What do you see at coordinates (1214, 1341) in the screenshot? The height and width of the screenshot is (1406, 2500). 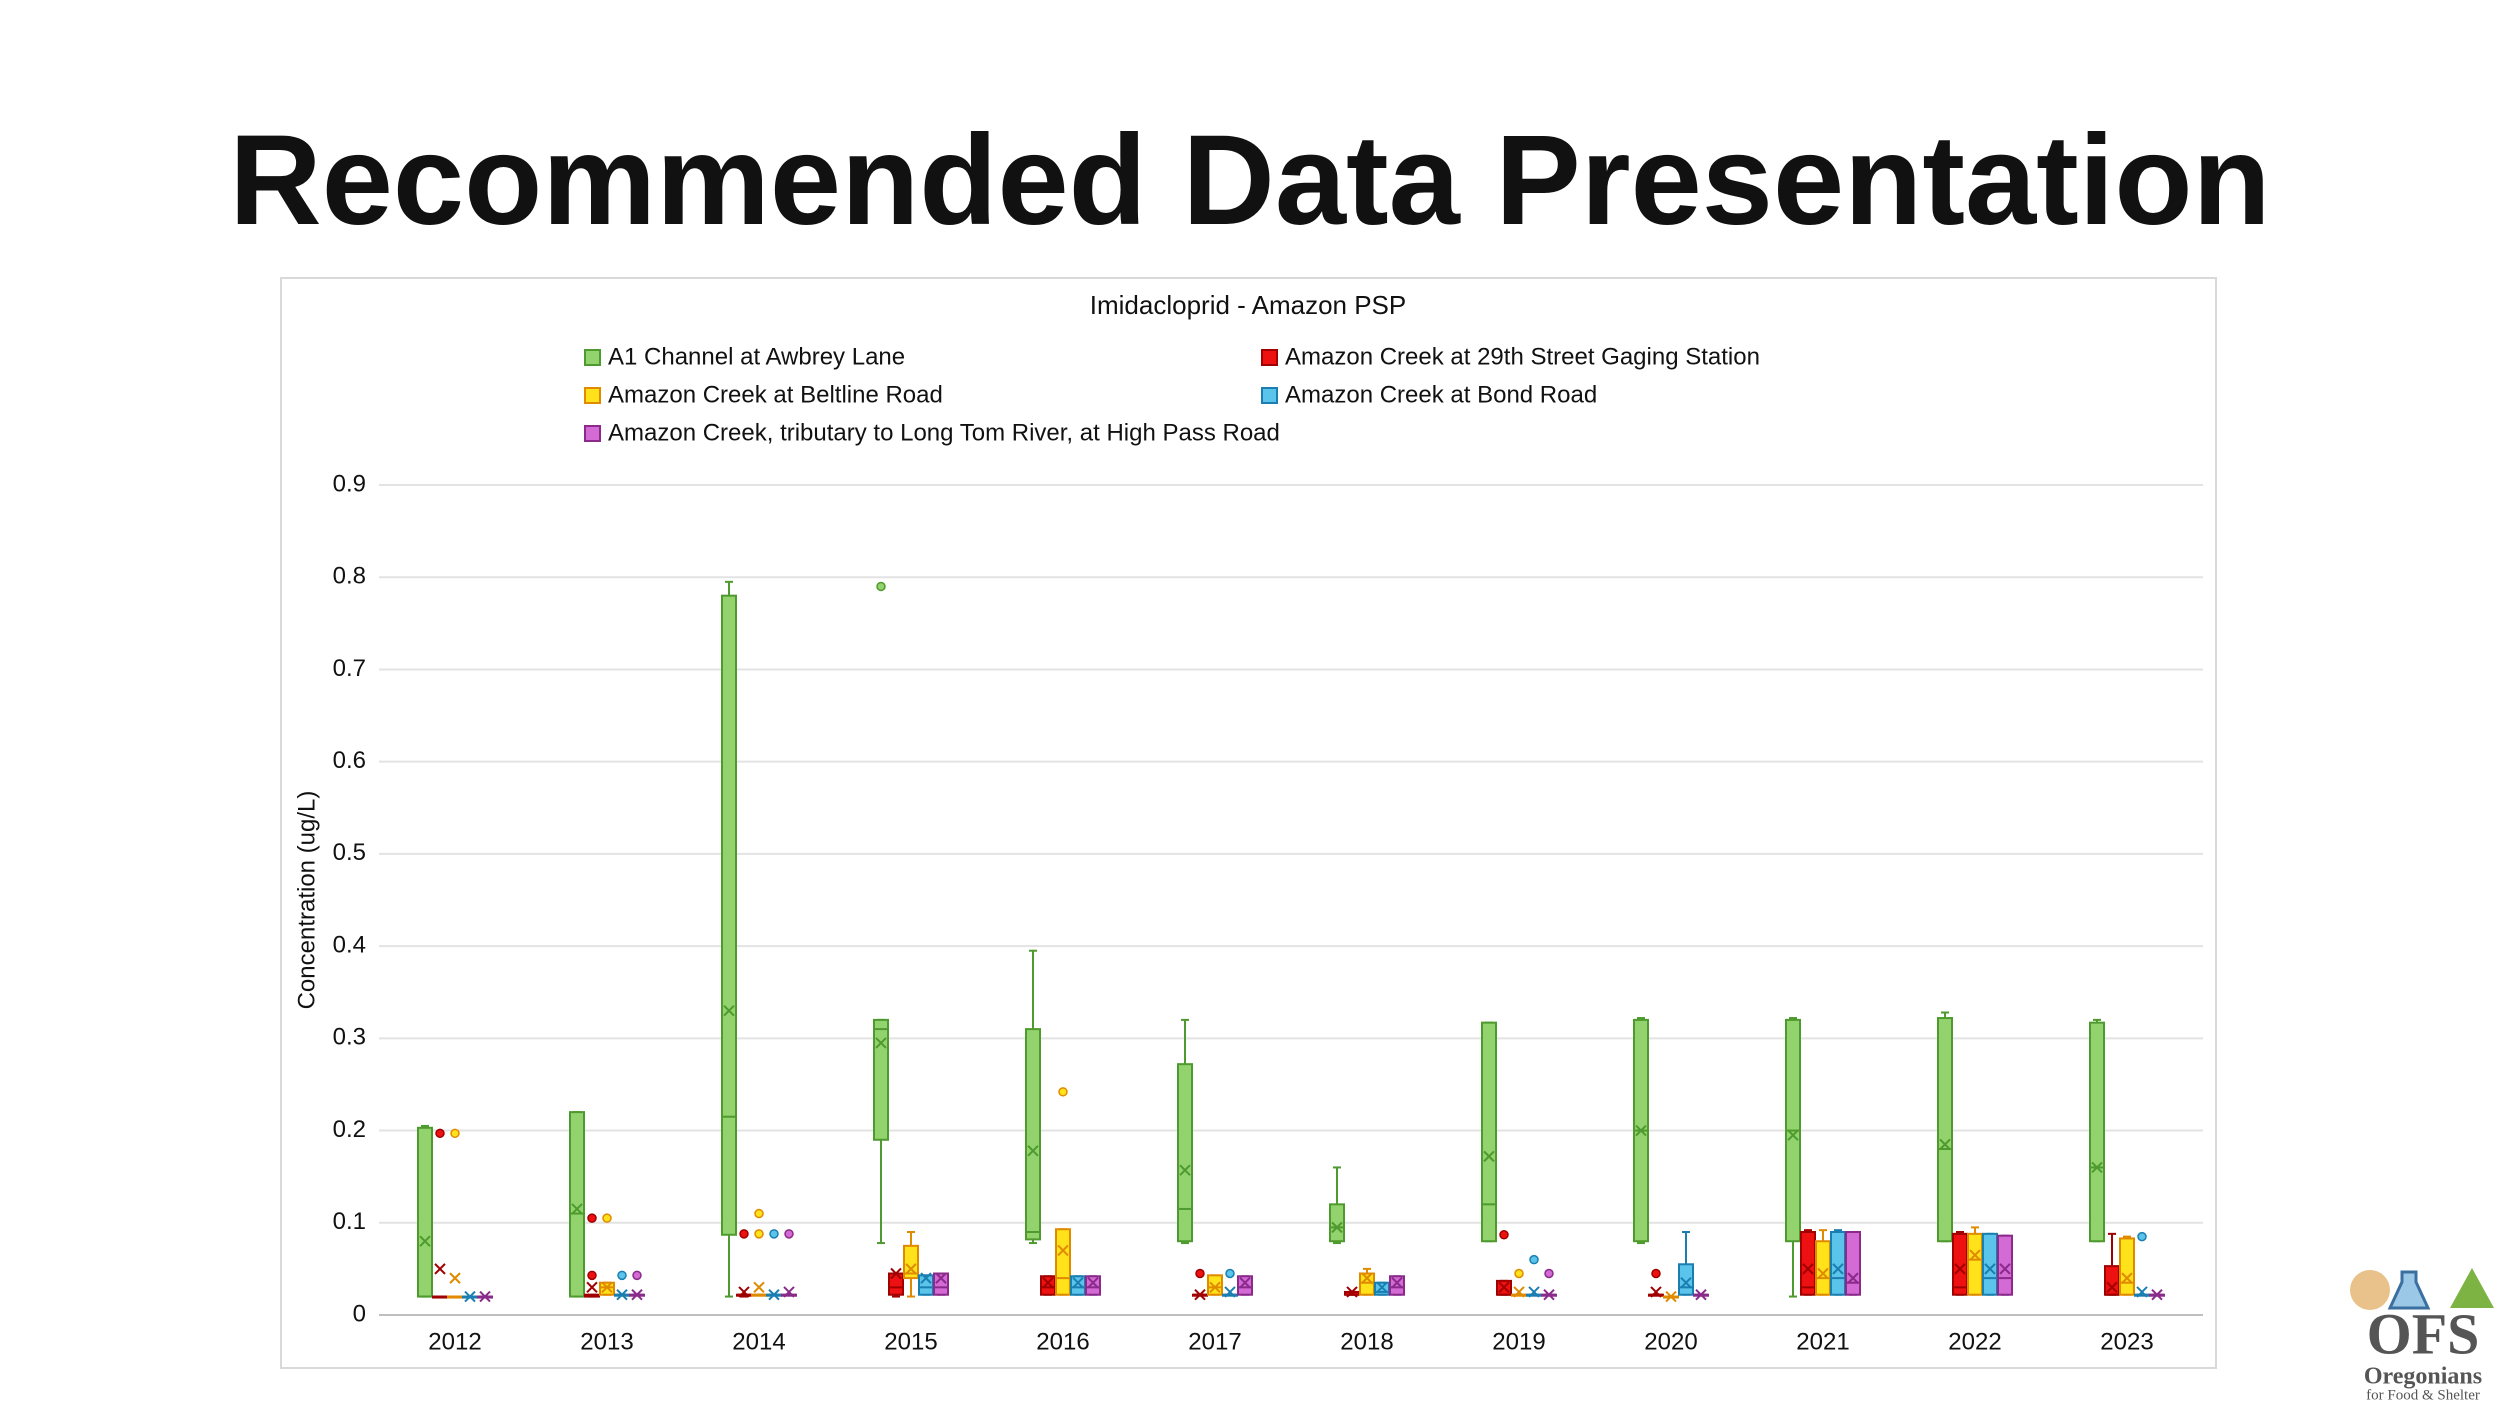 I see `x-tick-label: 2017` at bounding box center [1214, 1341].